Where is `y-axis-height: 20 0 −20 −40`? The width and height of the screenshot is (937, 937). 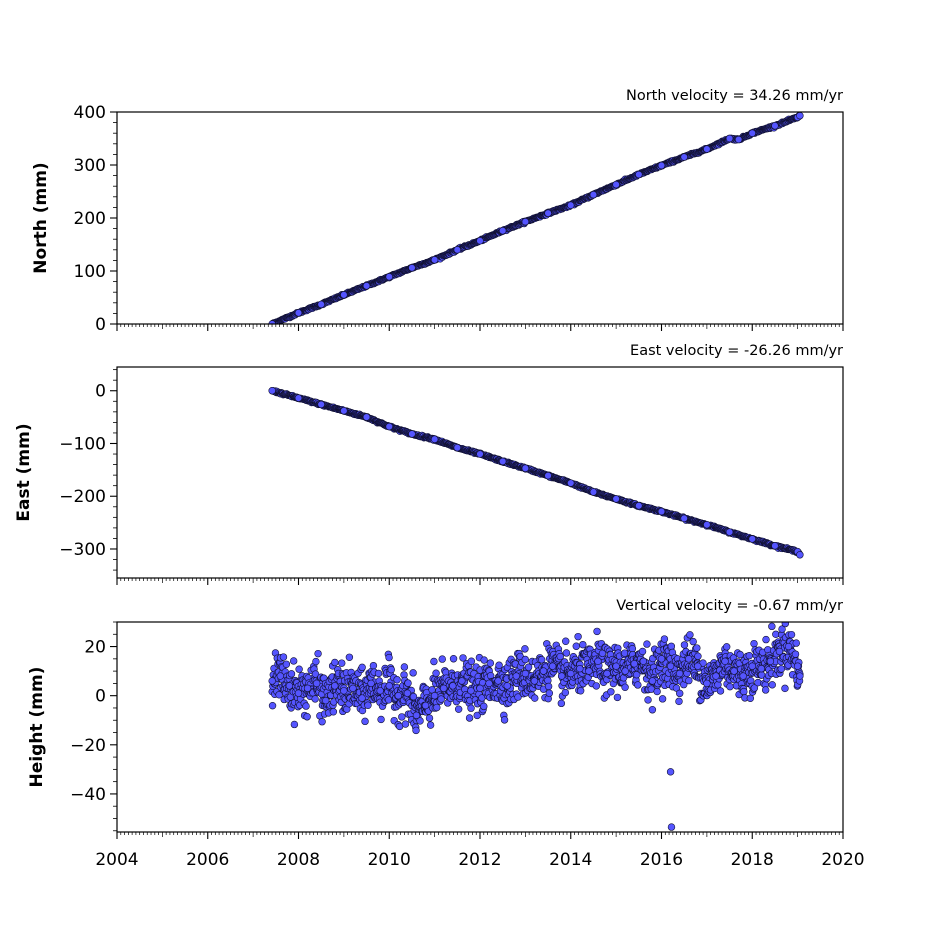 y-axis-height: 20 0 −20 −40 is located at coordinates (93, 726).